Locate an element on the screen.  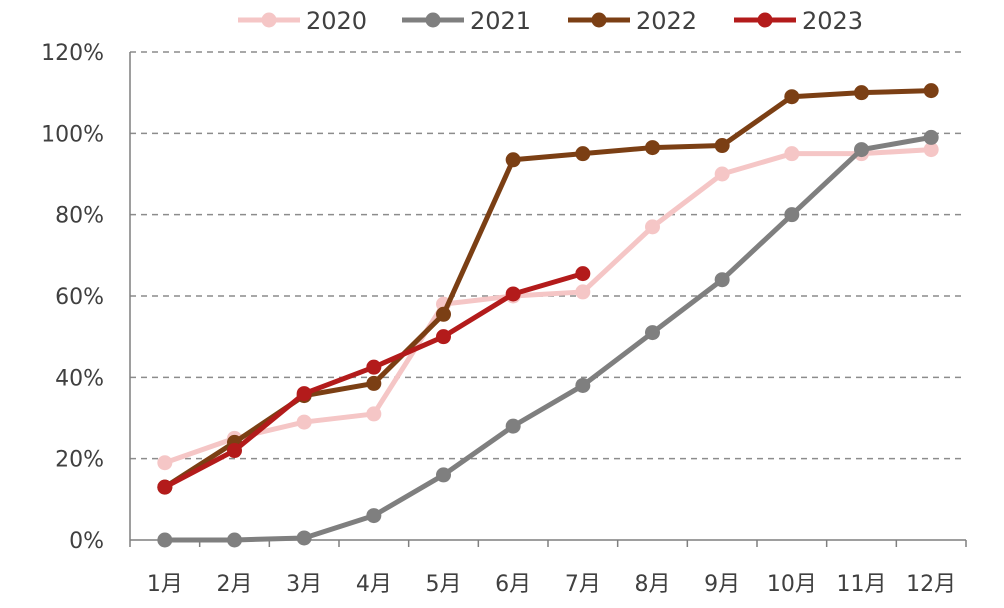
y-tick-label: 20% is located at coordinates (79, 460).